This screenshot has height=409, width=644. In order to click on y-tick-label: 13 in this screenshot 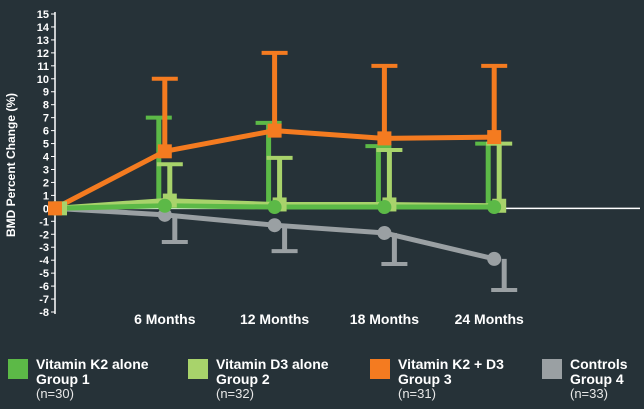, I will do `click(43, 41)`.